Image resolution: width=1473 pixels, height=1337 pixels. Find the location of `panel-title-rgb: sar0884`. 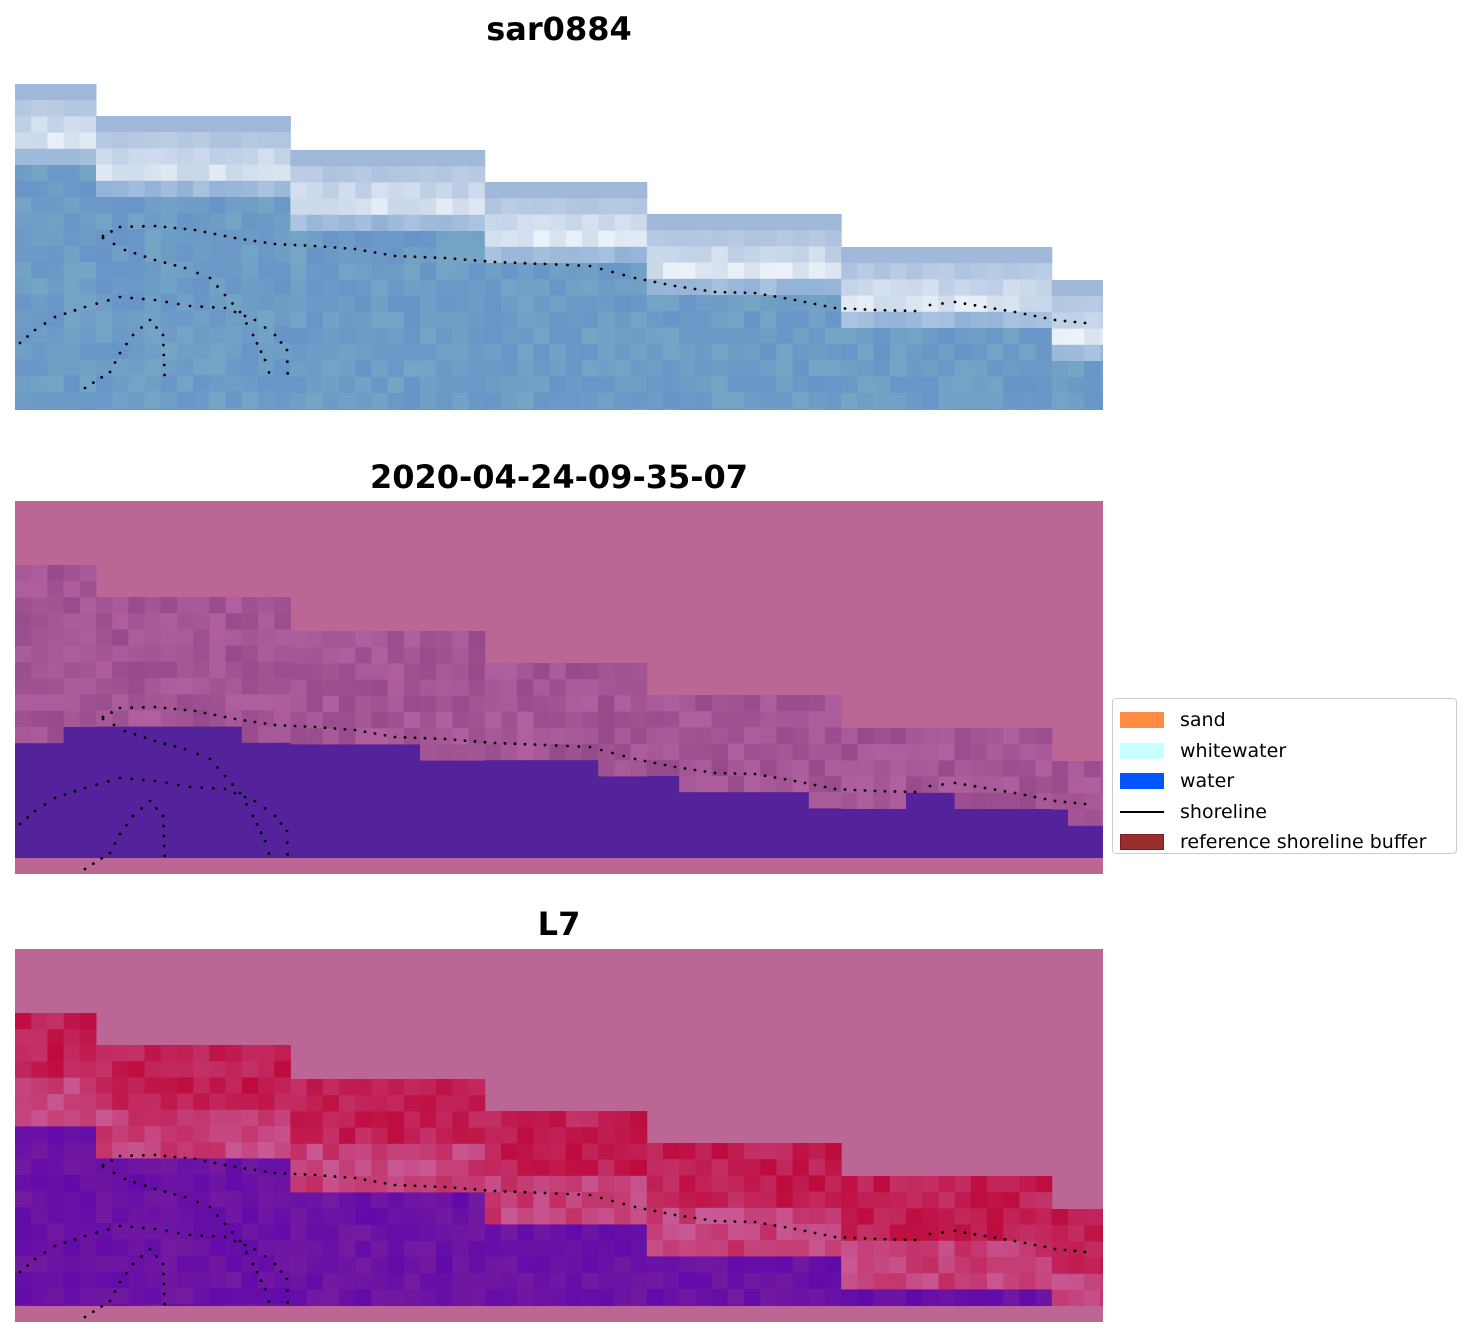

panel-title-rgb: sar0884 is located at coordinates (559, 29).